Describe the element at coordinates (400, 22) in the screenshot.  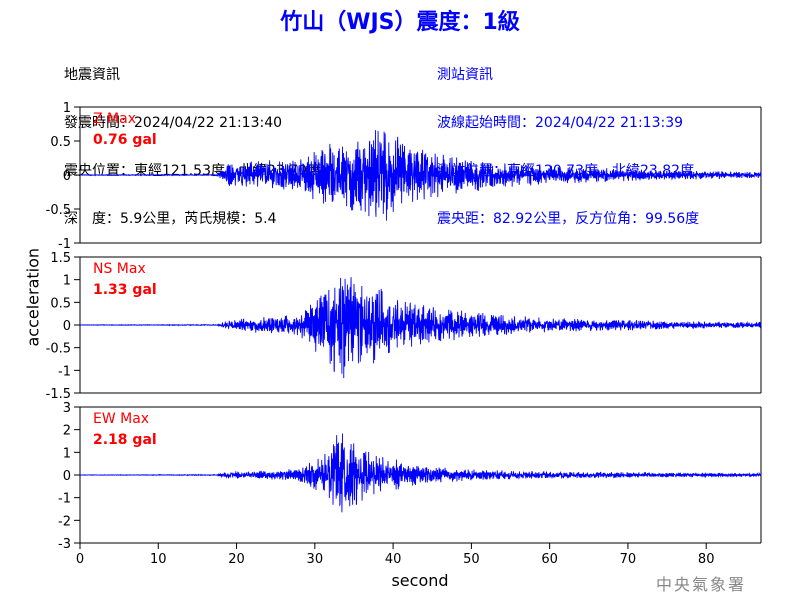
I see `chart-title: 竹山（WJS）震度：1級` at that location.